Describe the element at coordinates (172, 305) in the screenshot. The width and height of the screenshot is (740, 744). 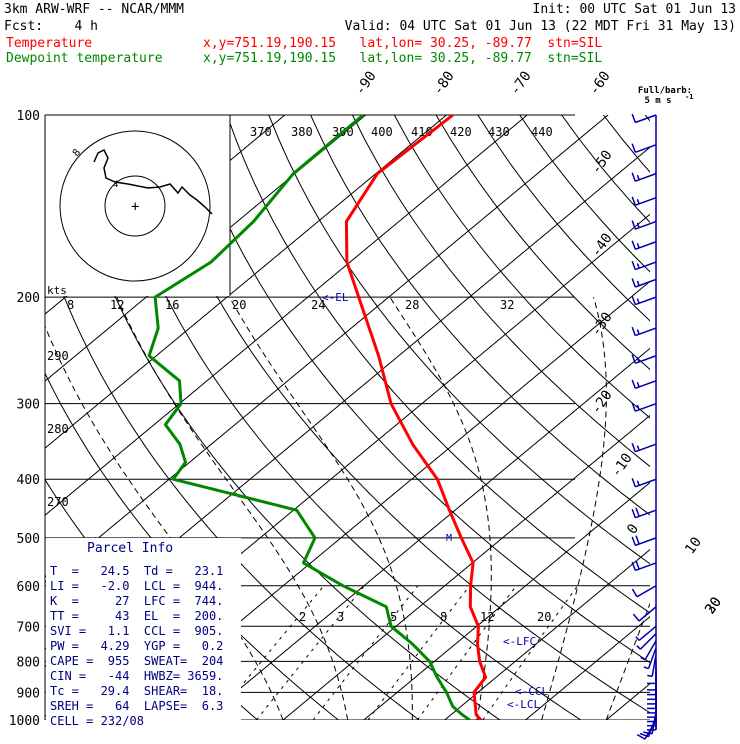
I see `hodograph-speed-label: 16` at that location.